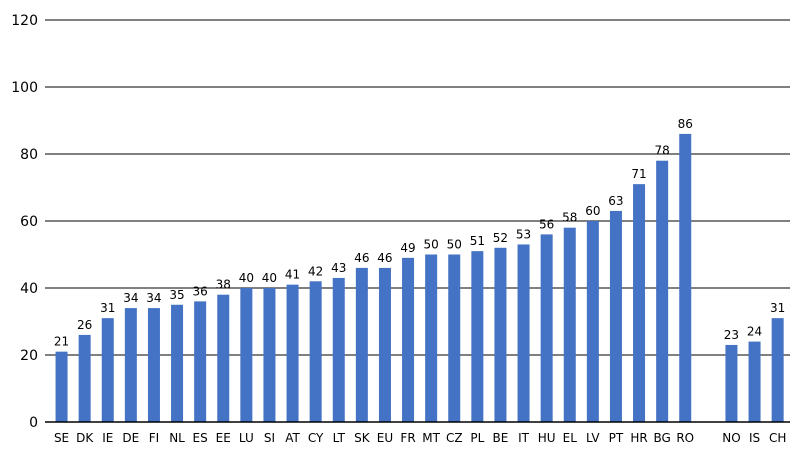  Describe the element at coordinates (407, 248) in the screenshot. I see `data-label: 49` at that location.